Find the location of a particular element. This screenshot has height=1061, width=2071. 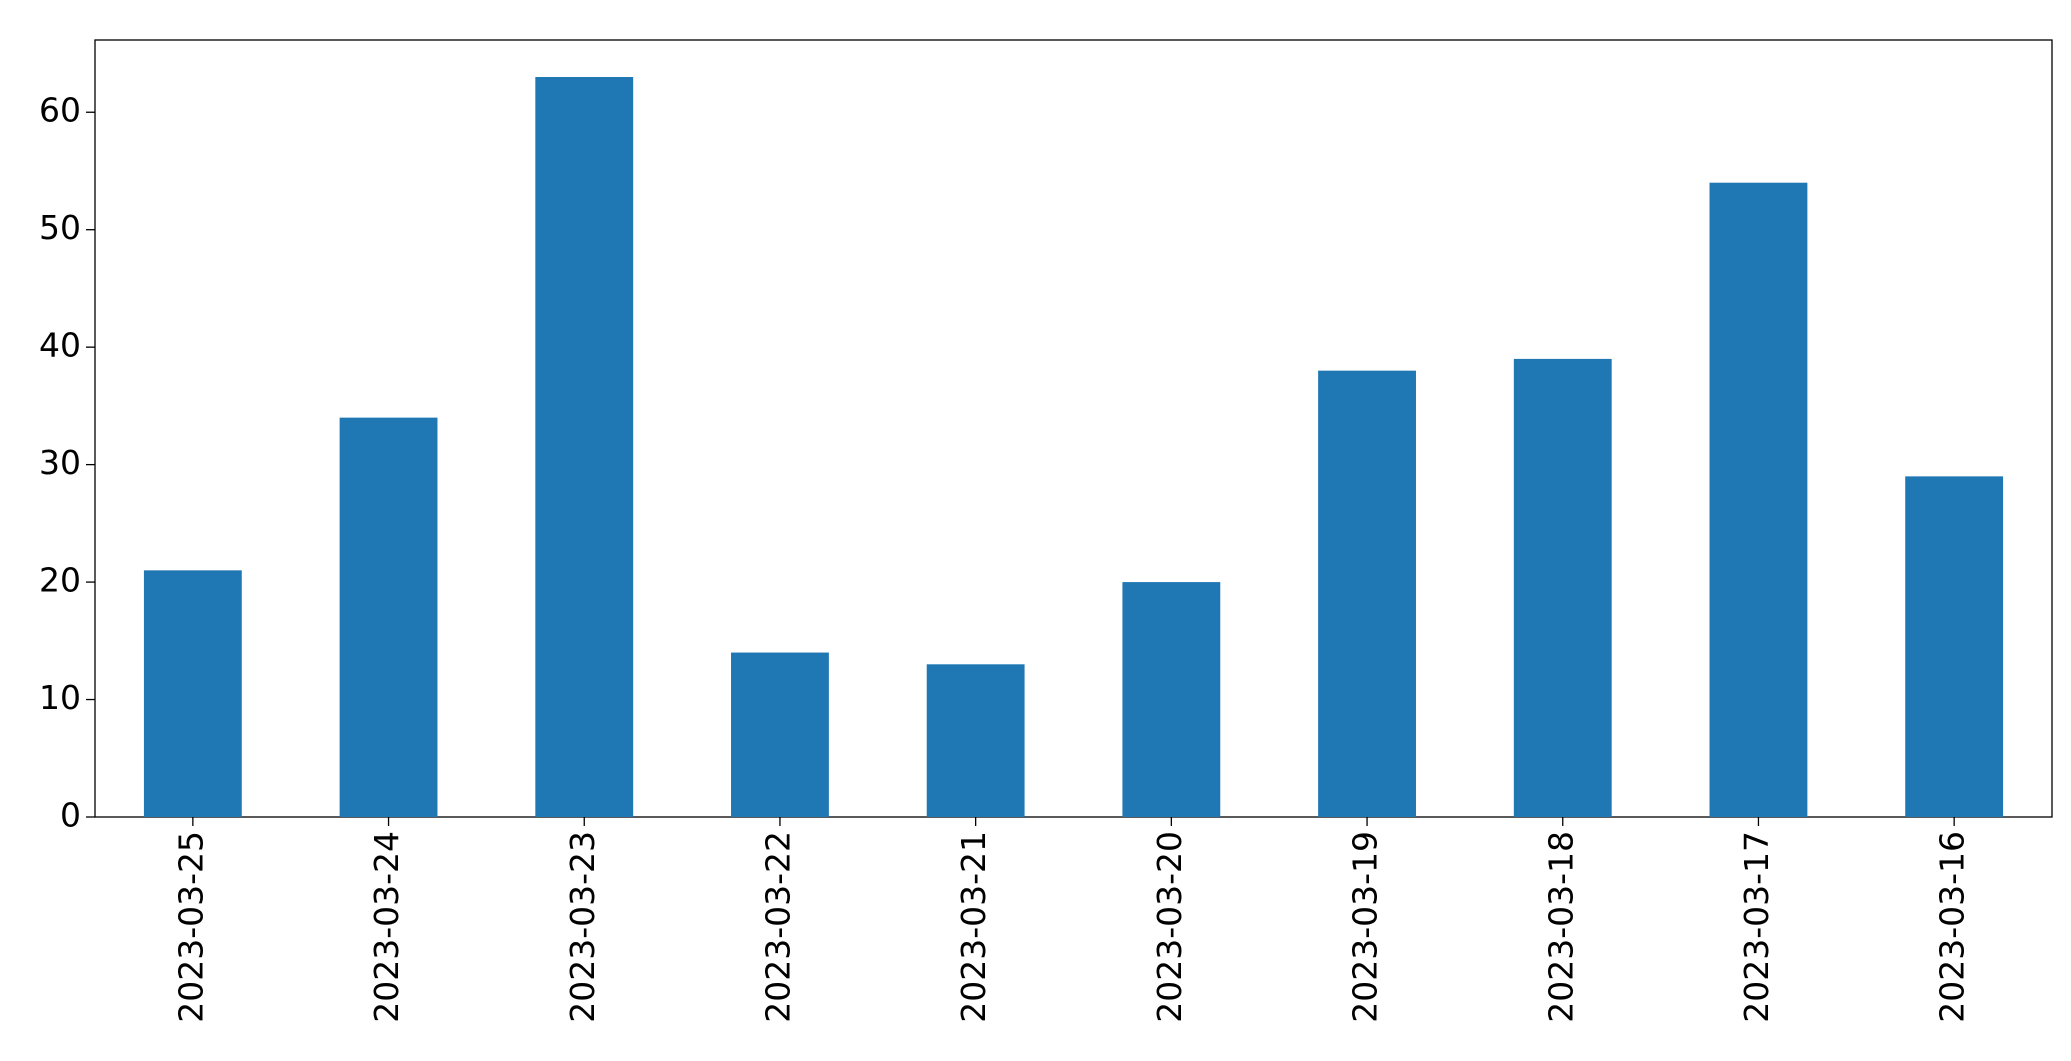

y-tick-label: 50 is located at coordinates (60, 227).